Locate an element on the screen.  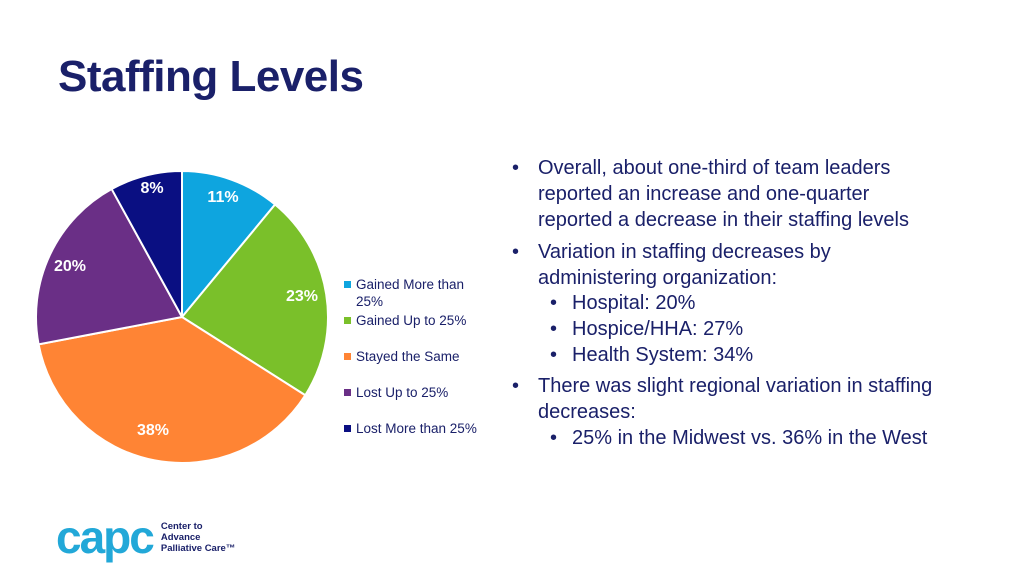
legend-label: Lost More than 25% is located at coordinates (416, 428).